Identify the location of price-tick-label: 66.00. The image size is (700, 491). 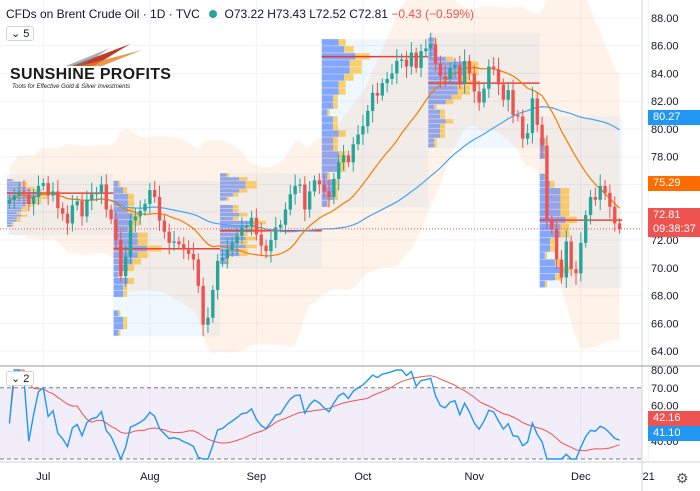
(665, 324).